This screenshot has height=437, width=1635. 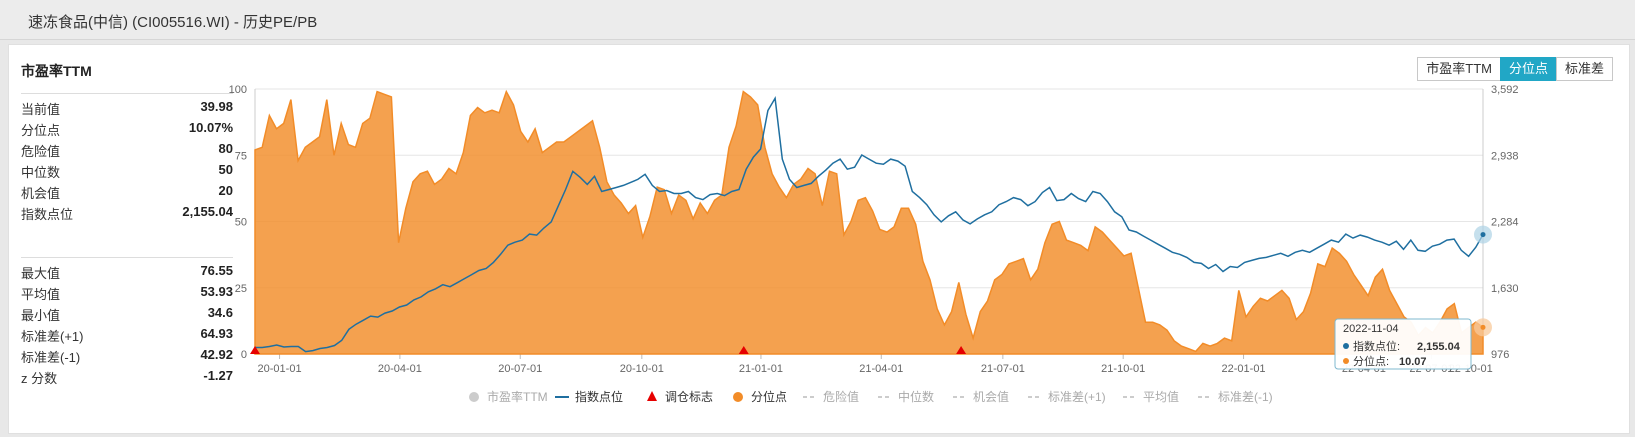 I want to click on legend-item-6: 机会值, so click(x=981, y=396).